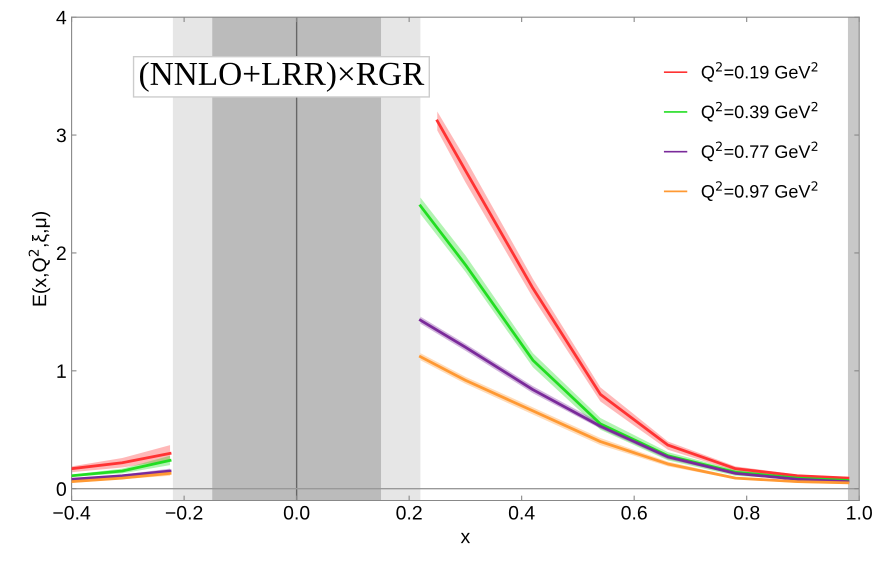 Image resolution: width=895 pixels, height=572 pixels. I want to click on legend-label: Q$^{2}$=0.97 GeV$^{2}$, so click(760, 191).